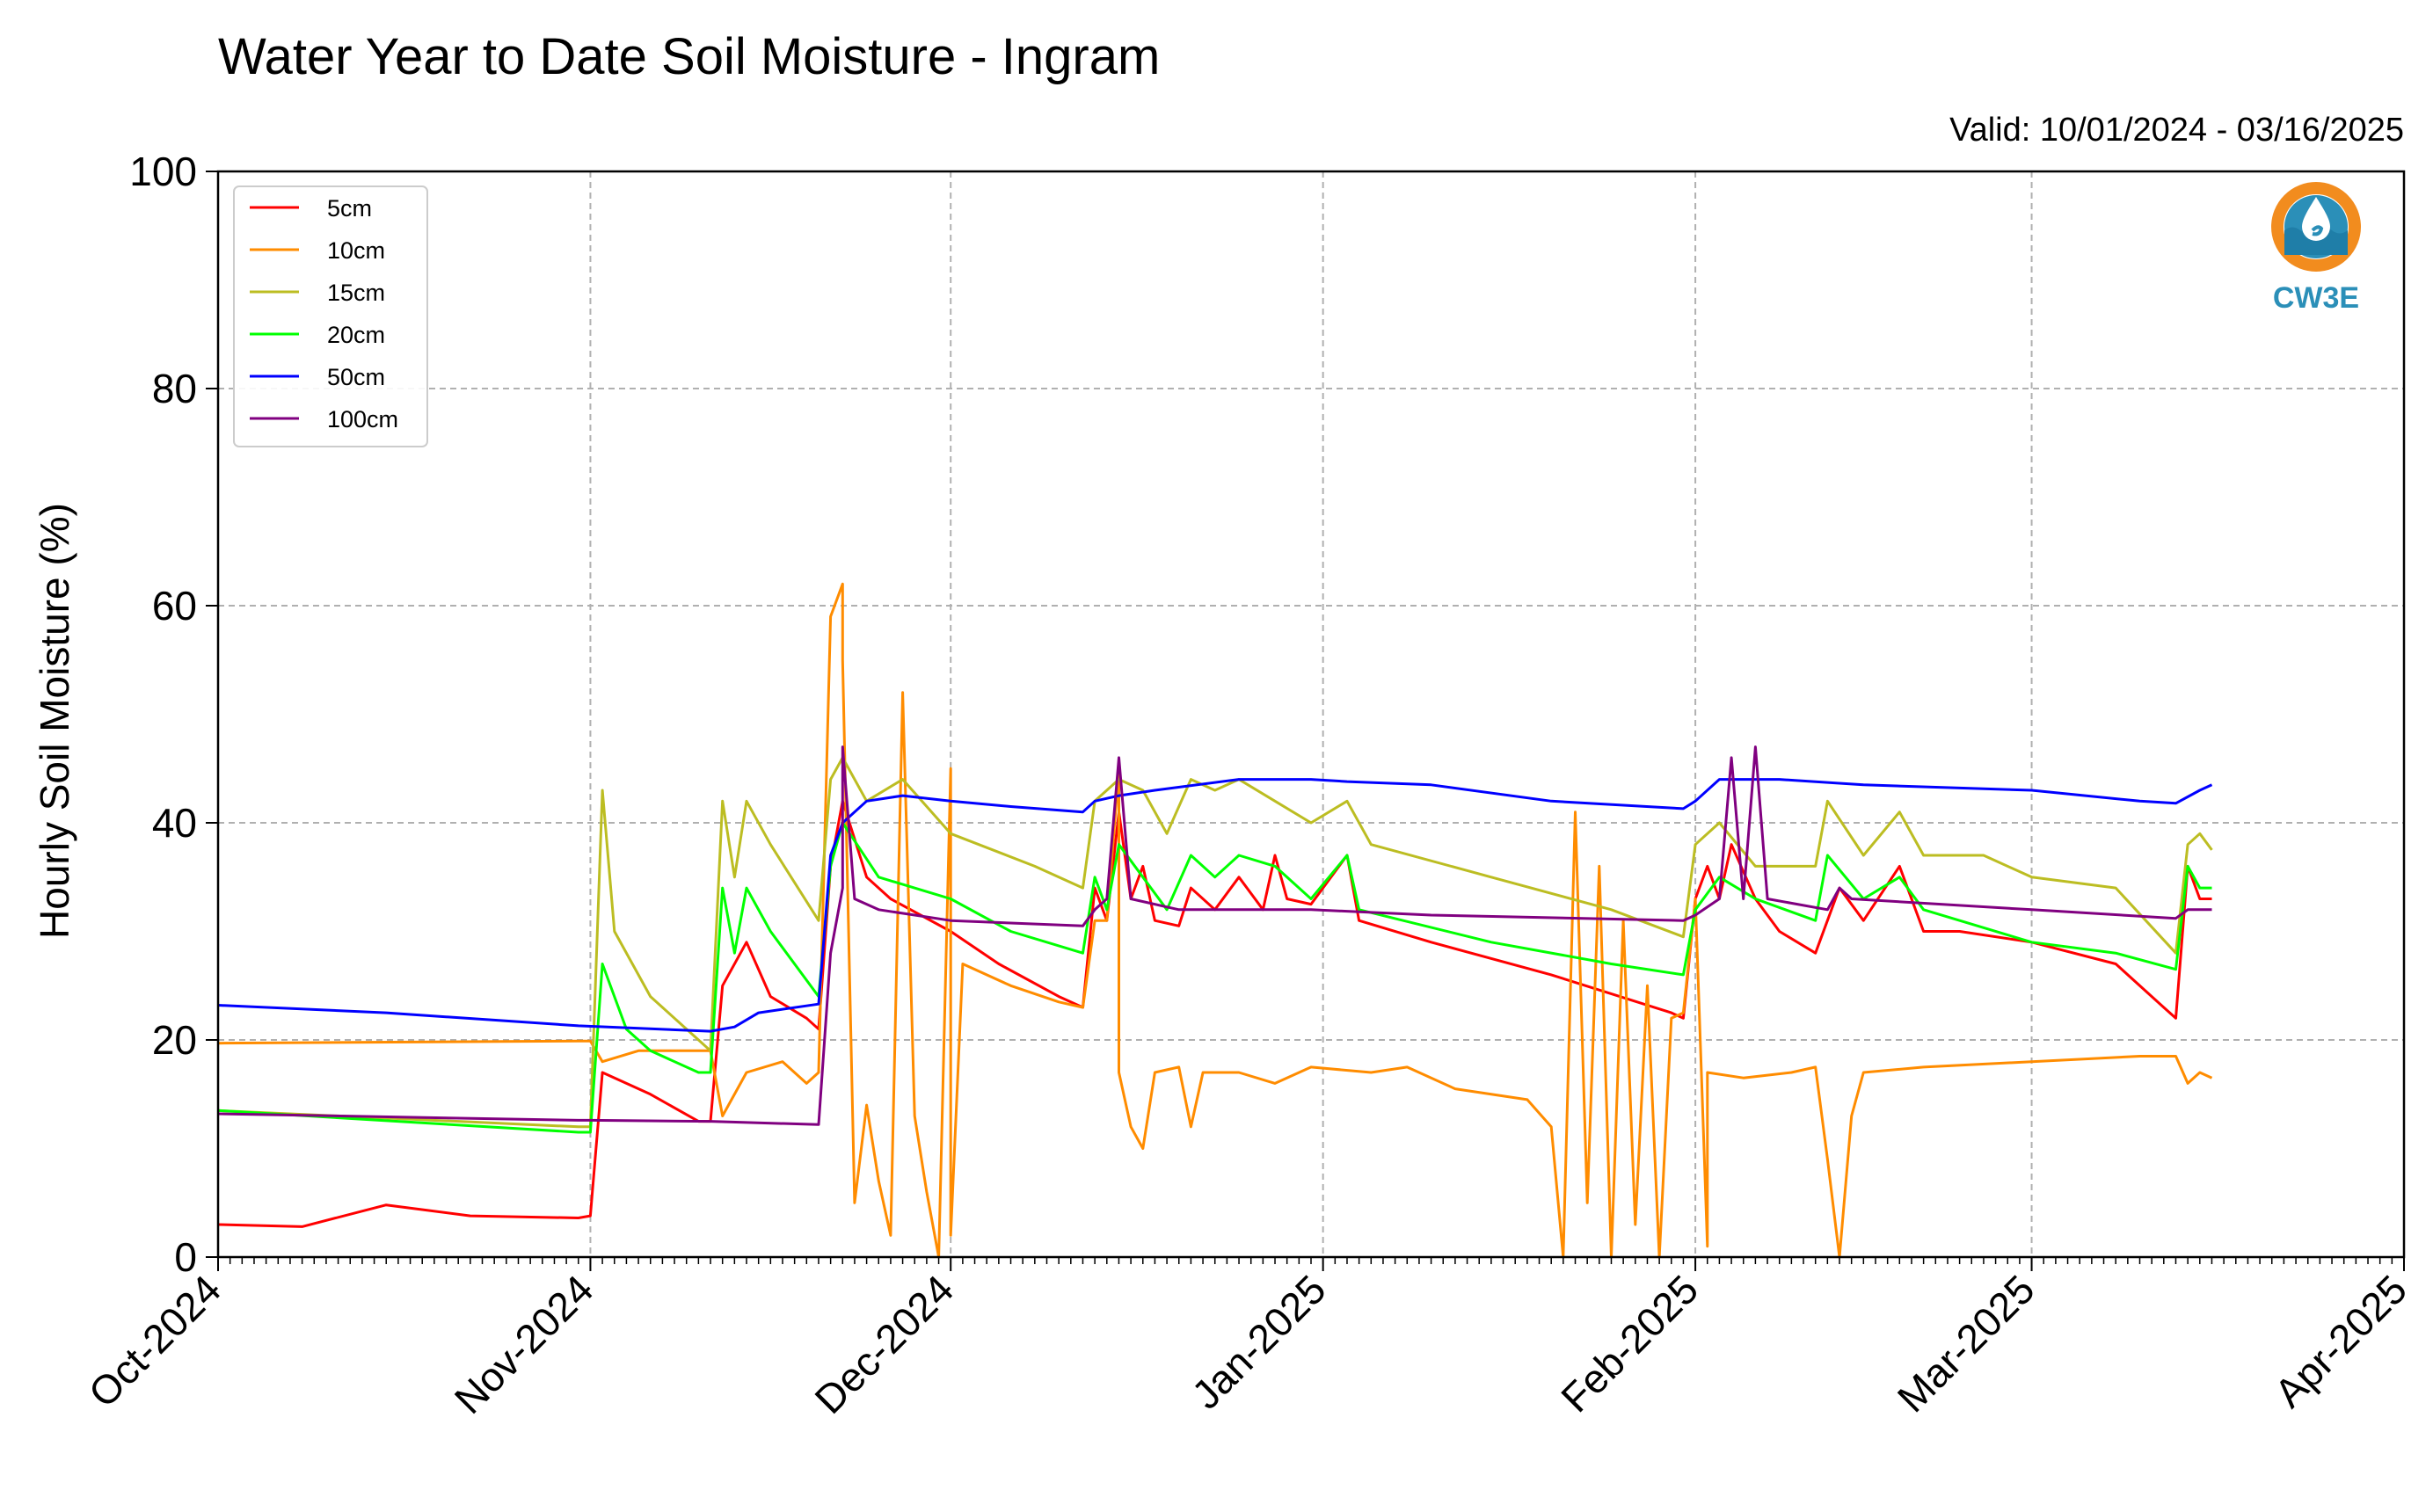 The width and height of the screenshot is (2433, 1512). I want to click on x-tick-label: Nov-2024, so click(524, 1344).